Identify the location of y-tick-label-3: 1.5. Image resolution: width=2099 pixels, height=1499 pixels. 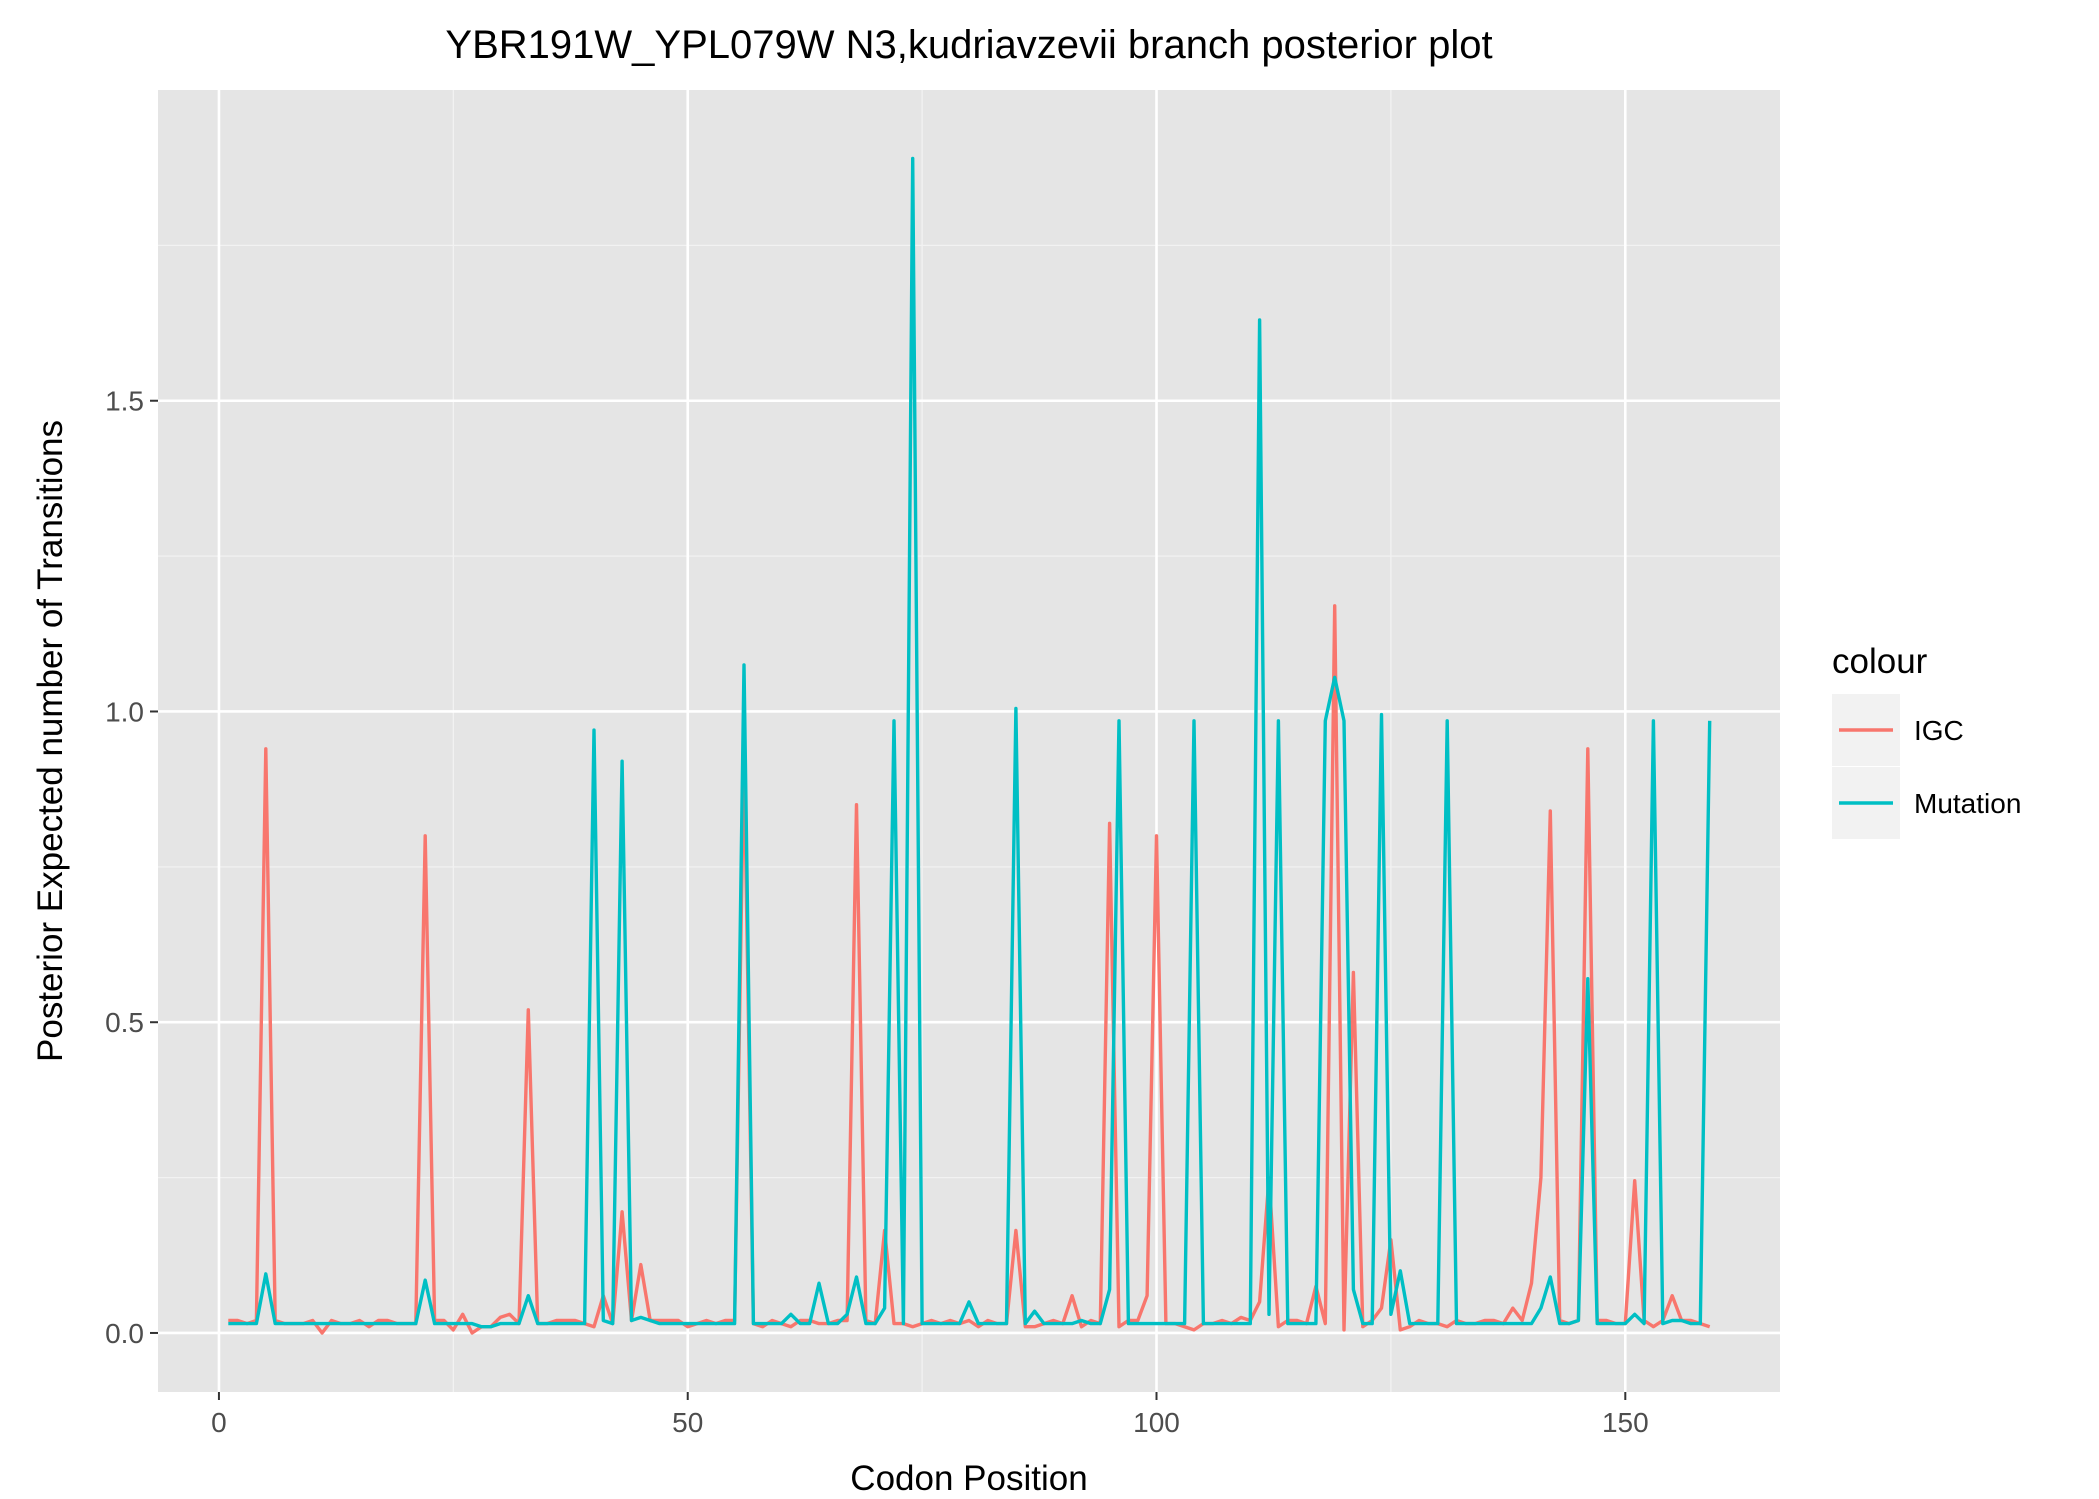
(124, 401).